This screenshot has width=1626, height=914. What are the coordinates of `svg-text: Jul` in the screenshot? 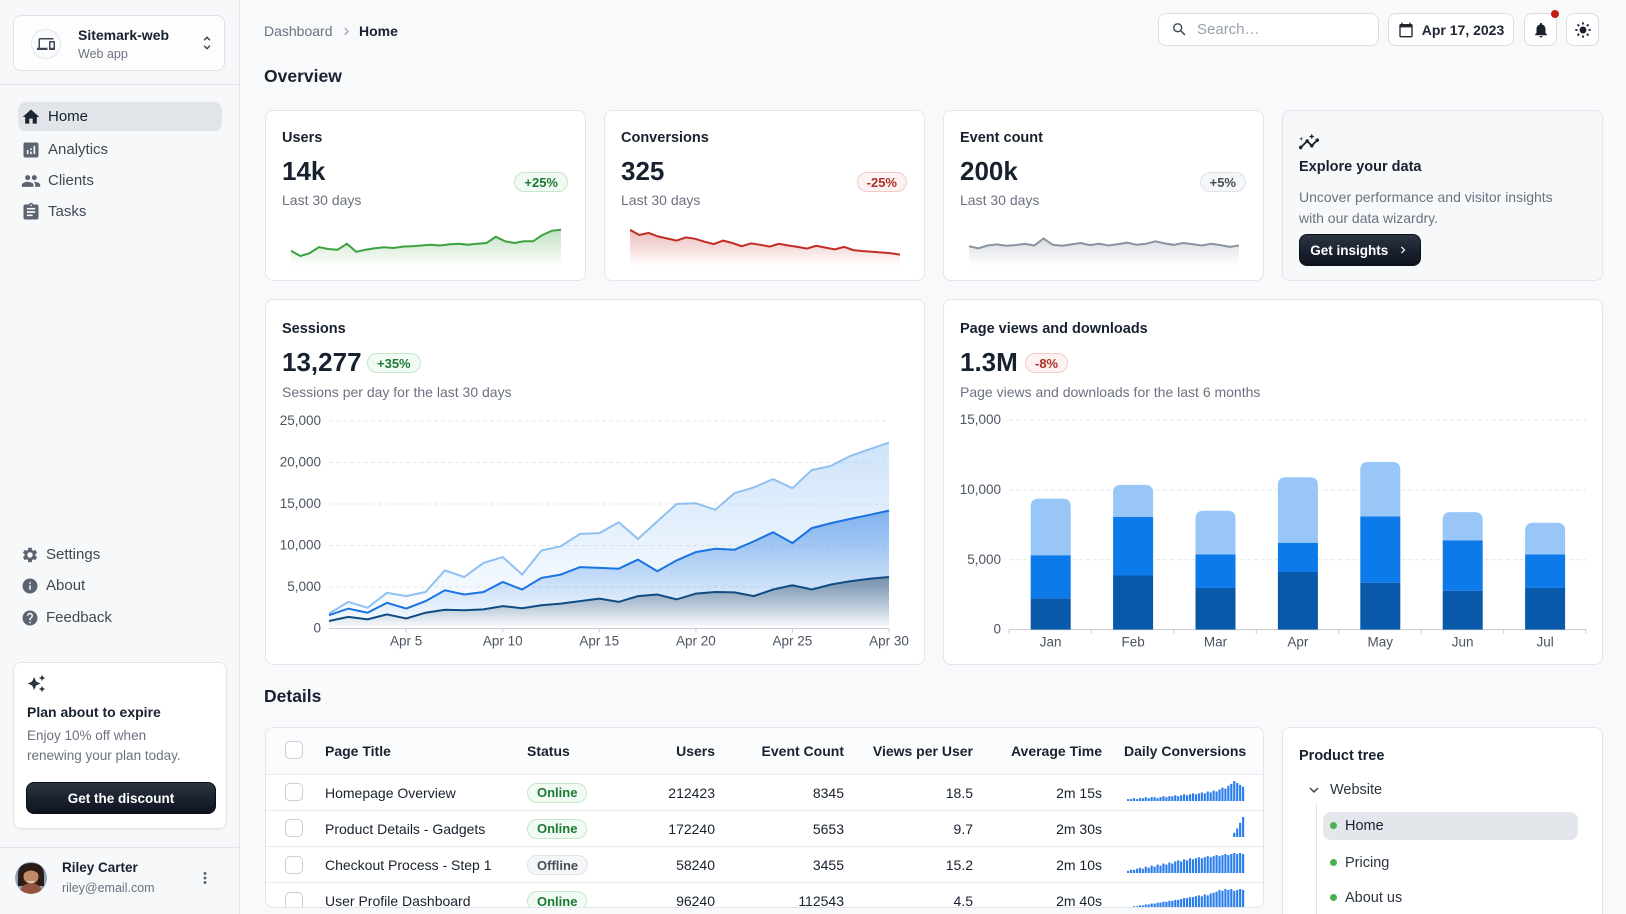 It's located at (1544, 642).